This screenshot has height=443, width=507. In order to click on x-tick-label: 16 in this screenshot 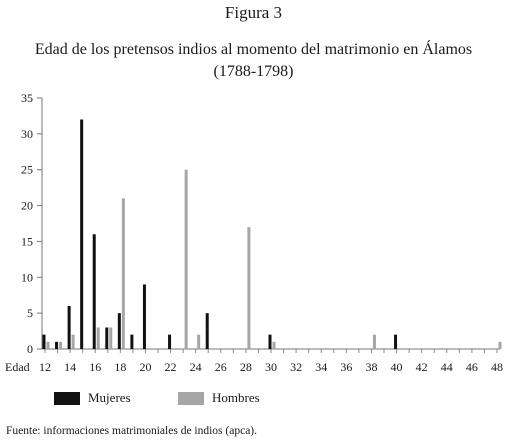, I will do `click(95, 367)`.